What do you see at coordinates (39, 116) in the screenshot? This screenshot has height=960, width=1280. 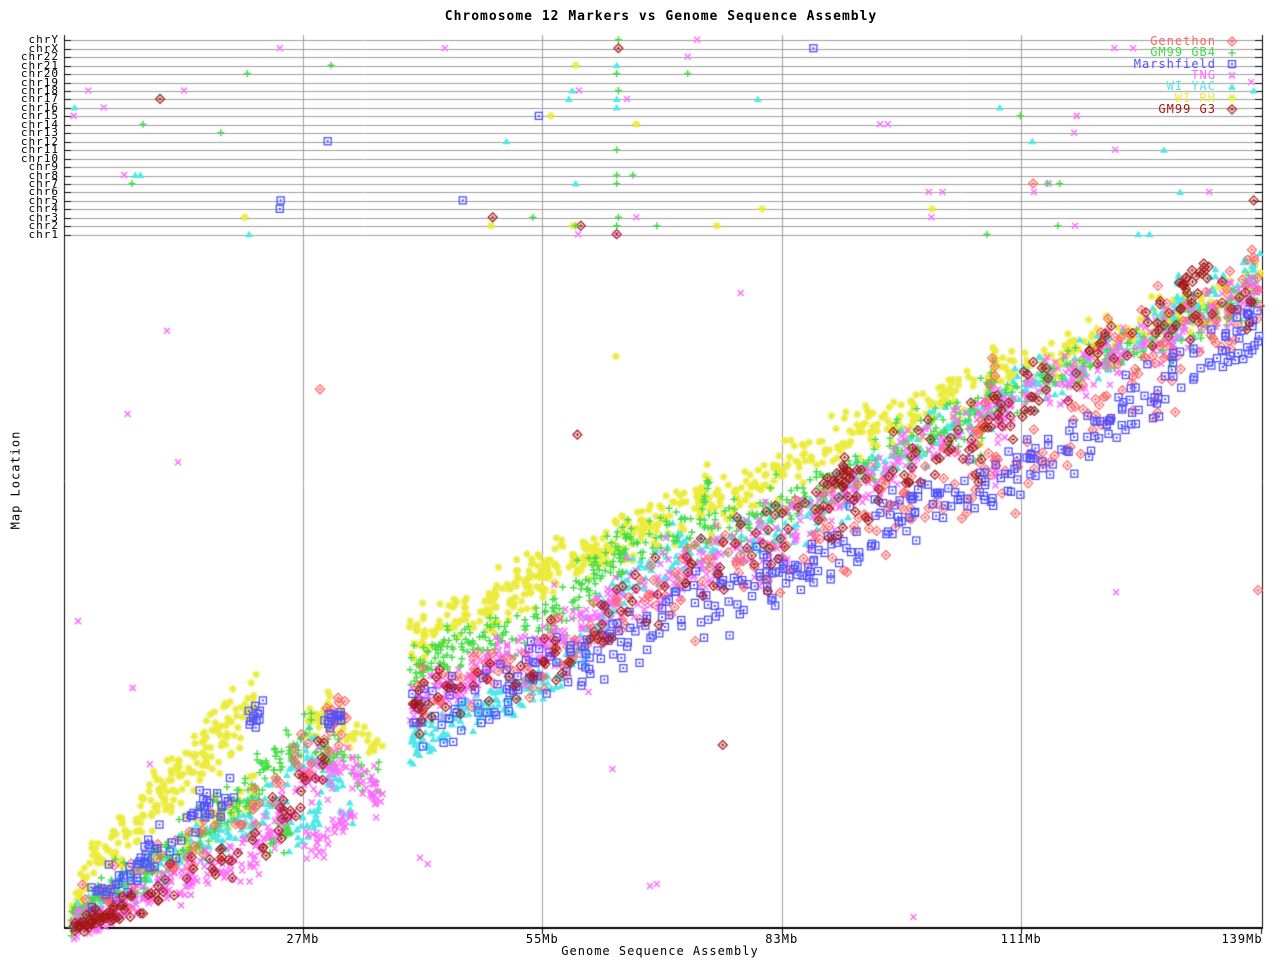 I see `chromosome-label-chr15: chr15` at bounding box center [39, 116].